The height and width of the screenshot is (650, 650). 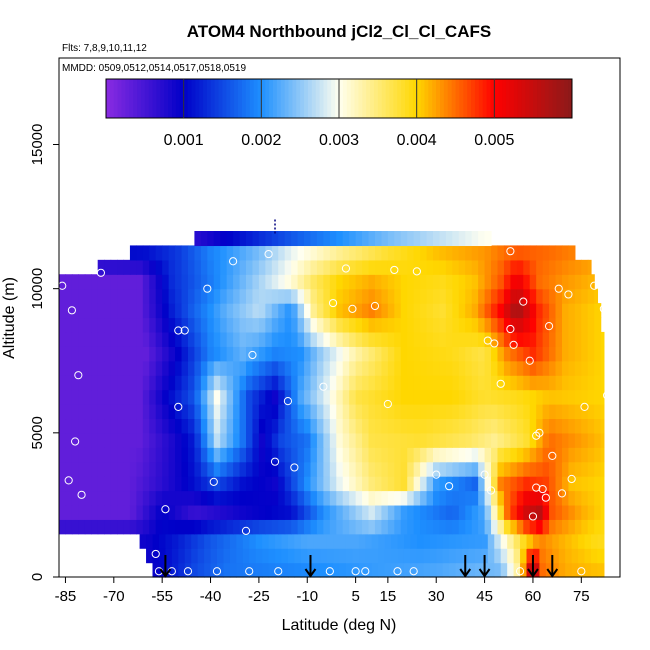 I want to click on colorbar-tick-label: 0.003, so click(x=339, y=140).